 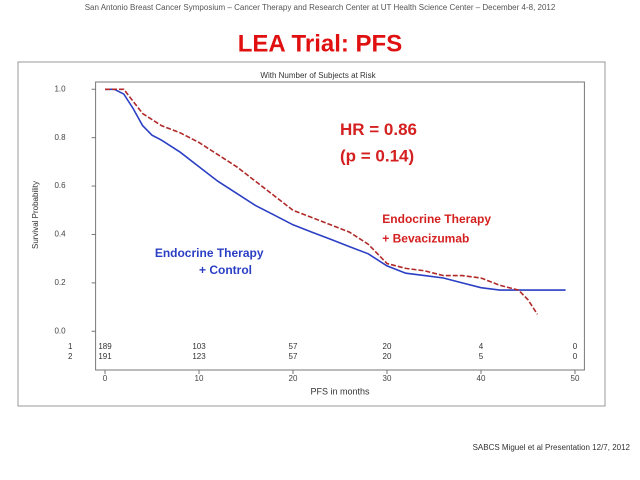 I want to click on y-tick-label: 1.0, so click(x=60, y=88).